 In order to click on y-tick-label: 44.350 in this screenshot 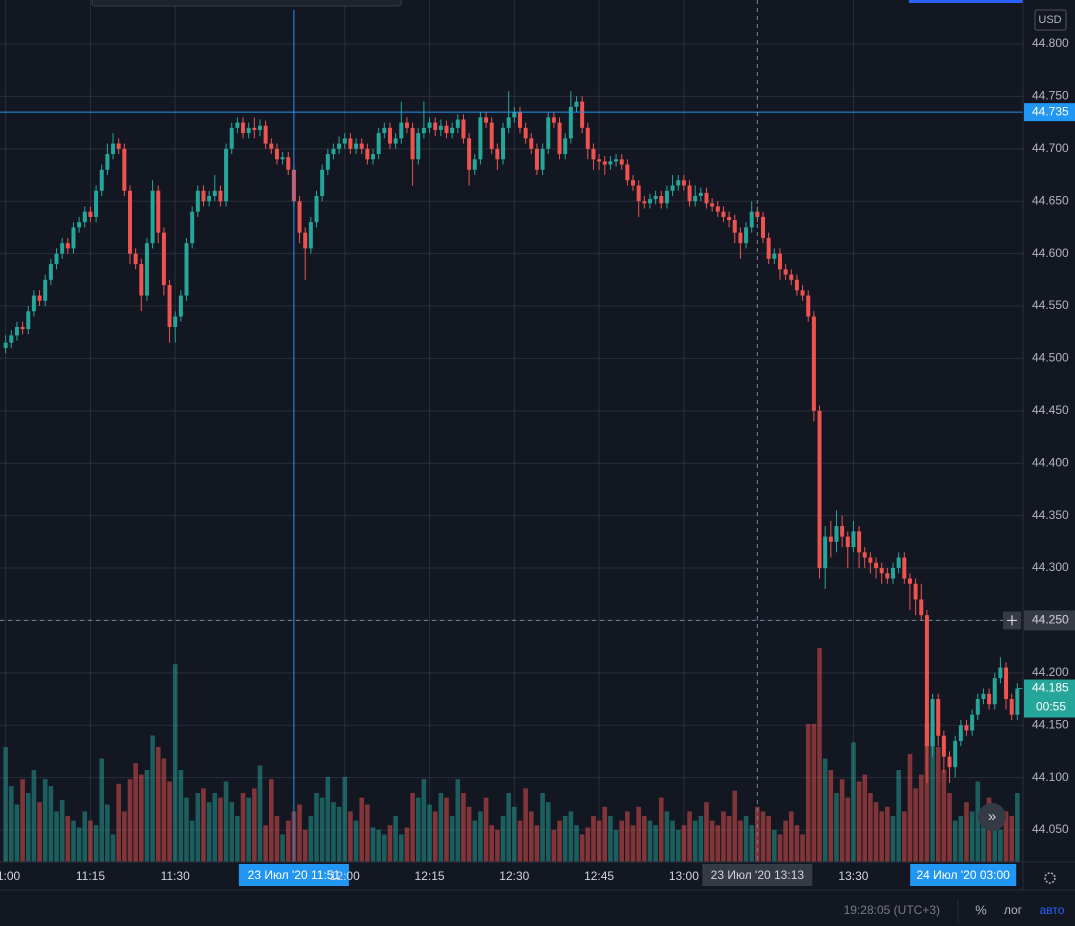, I will do `click(1050, 515)`.